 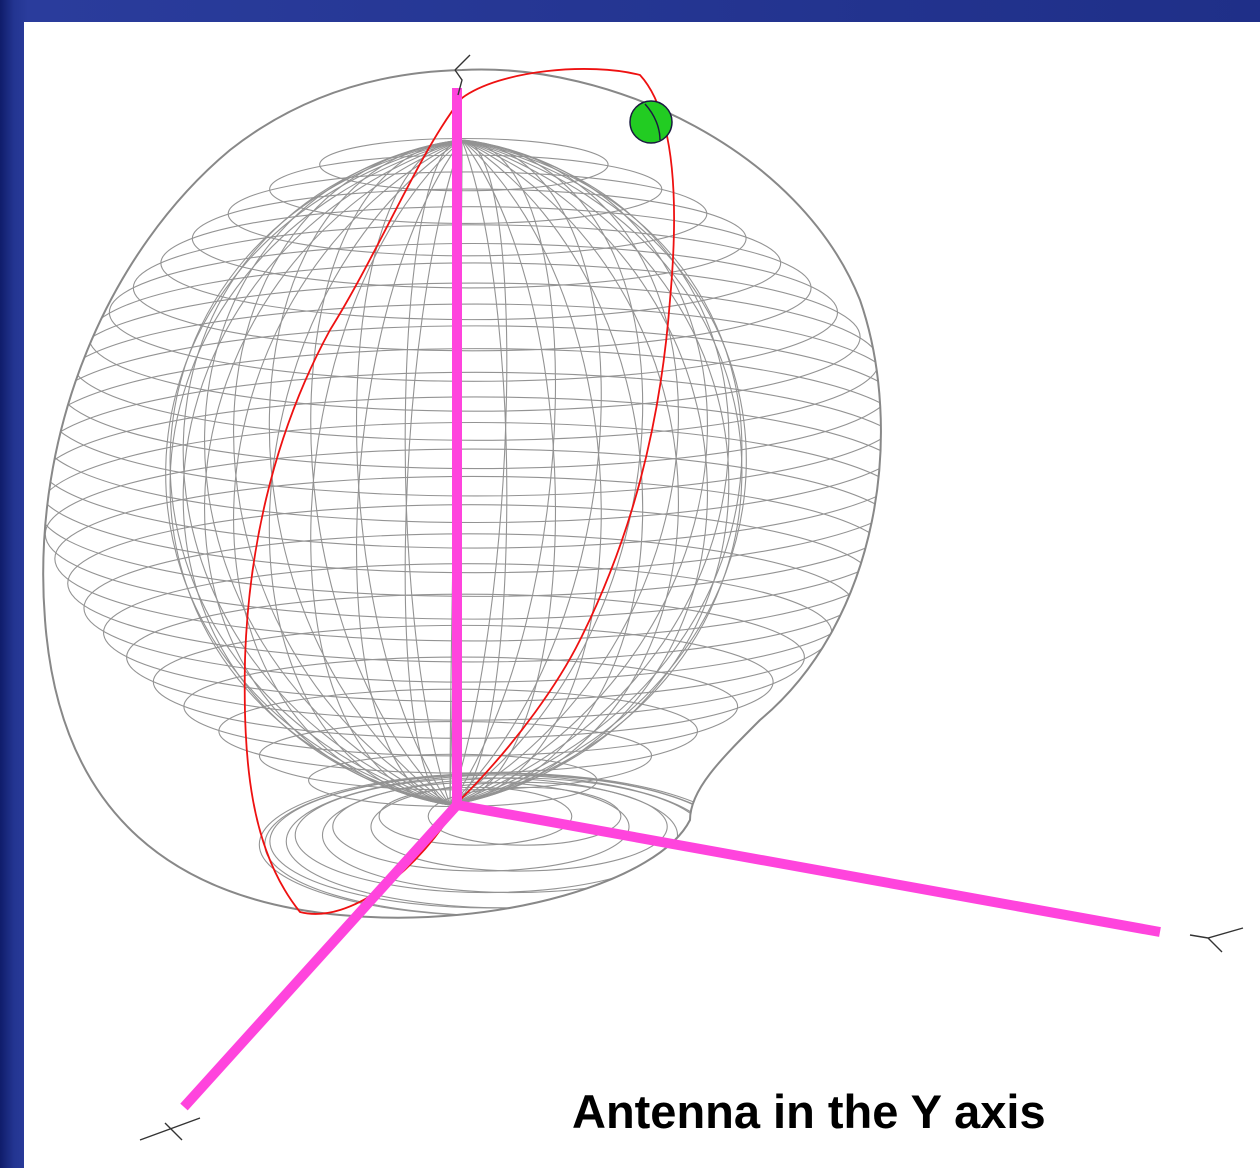 I want to click on z-axis-right, so click(x=808, y=868).